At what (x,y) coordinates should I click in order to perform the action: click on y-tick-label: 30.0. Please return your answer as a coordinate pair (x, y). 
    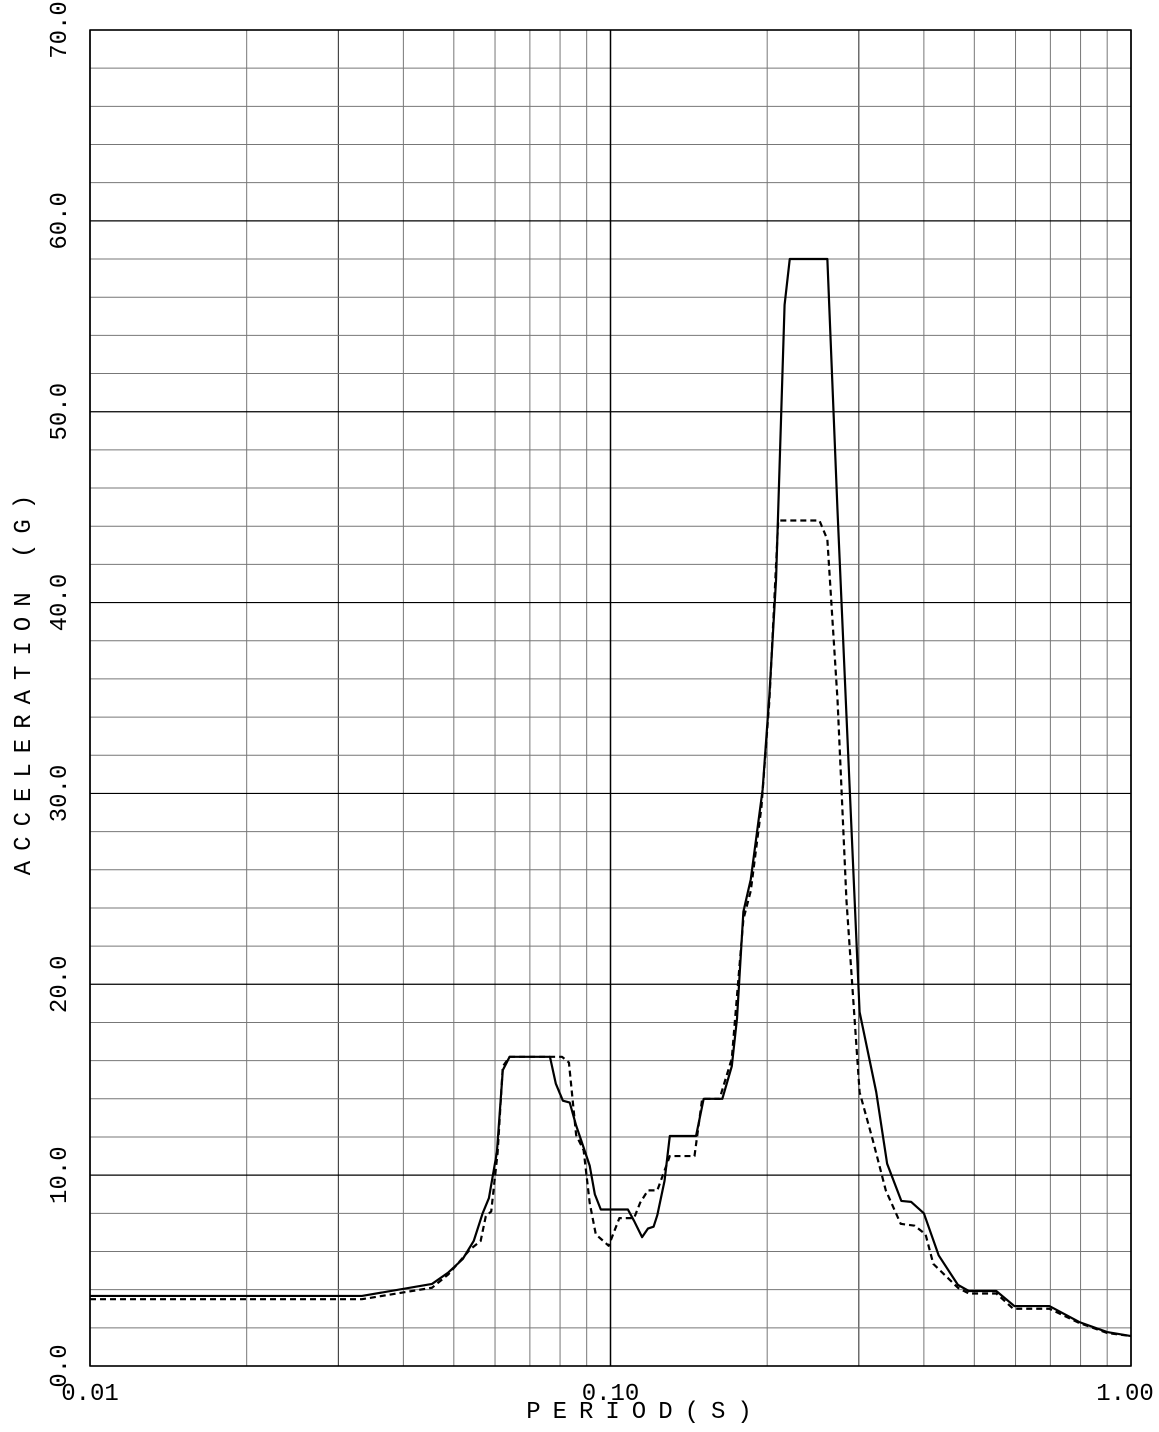
    Looking at the image, I should click on (60, 794).